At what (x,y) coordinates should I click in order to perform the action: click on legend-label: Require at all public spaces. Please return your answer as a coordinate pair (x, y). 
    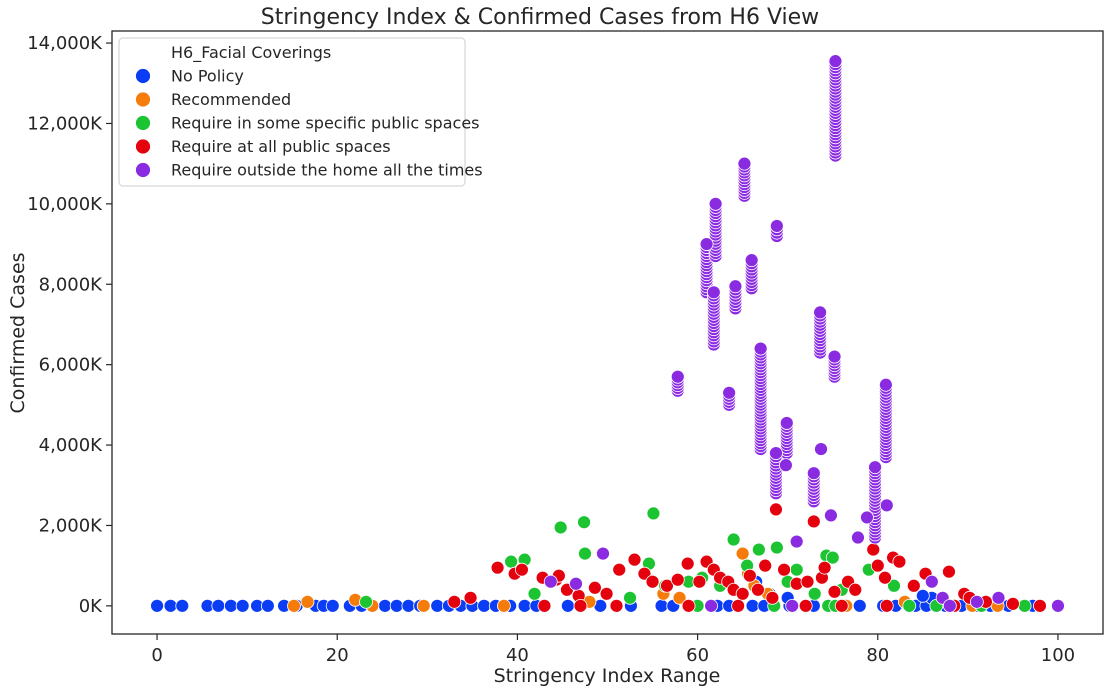
    Looking at the image, I should click on (281, 146).